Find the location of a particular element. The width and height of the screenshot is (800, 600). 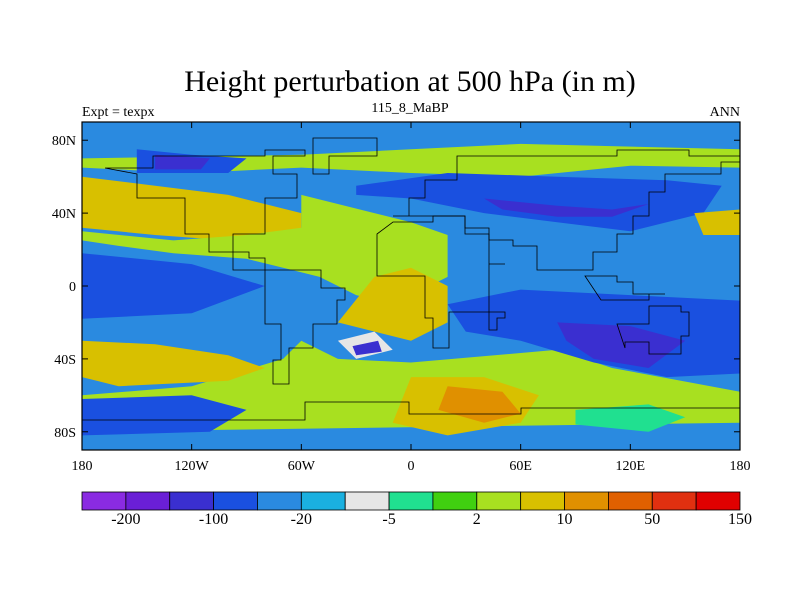

colorbar: -200 -100 -20 -5 2 10 50 150 is located at coordinates (416, 509).